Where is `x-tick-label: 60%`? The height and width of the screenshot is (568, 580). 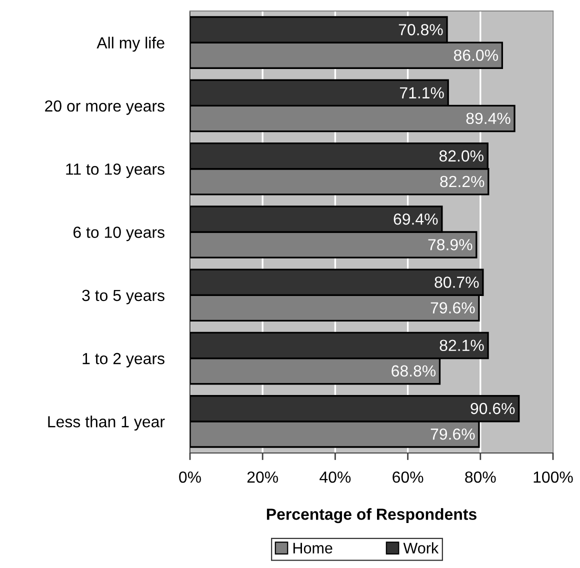 x-tick-label: 60% is located at coordinates (408, 477).